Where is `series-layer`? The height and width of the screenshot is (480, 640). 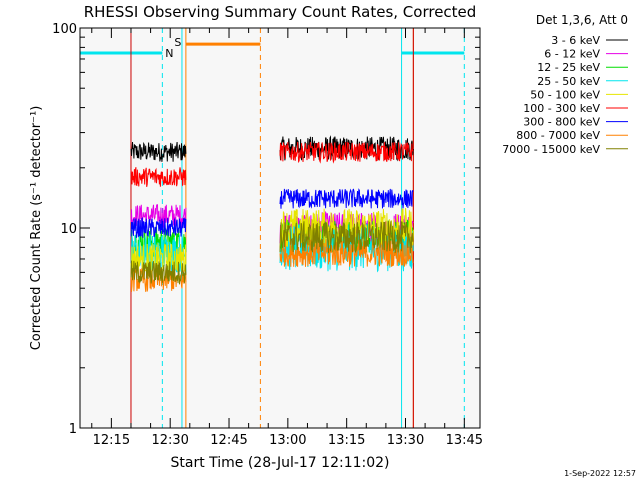 series-layer is located at coordinates (272, 213).